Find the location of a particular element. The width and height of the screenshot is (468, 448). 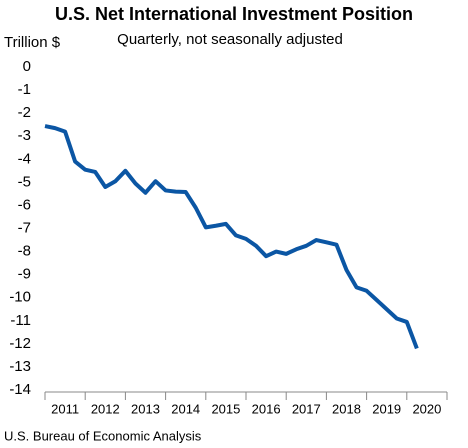

x-tick-label: 2015 is located at coordinates (225, 408).